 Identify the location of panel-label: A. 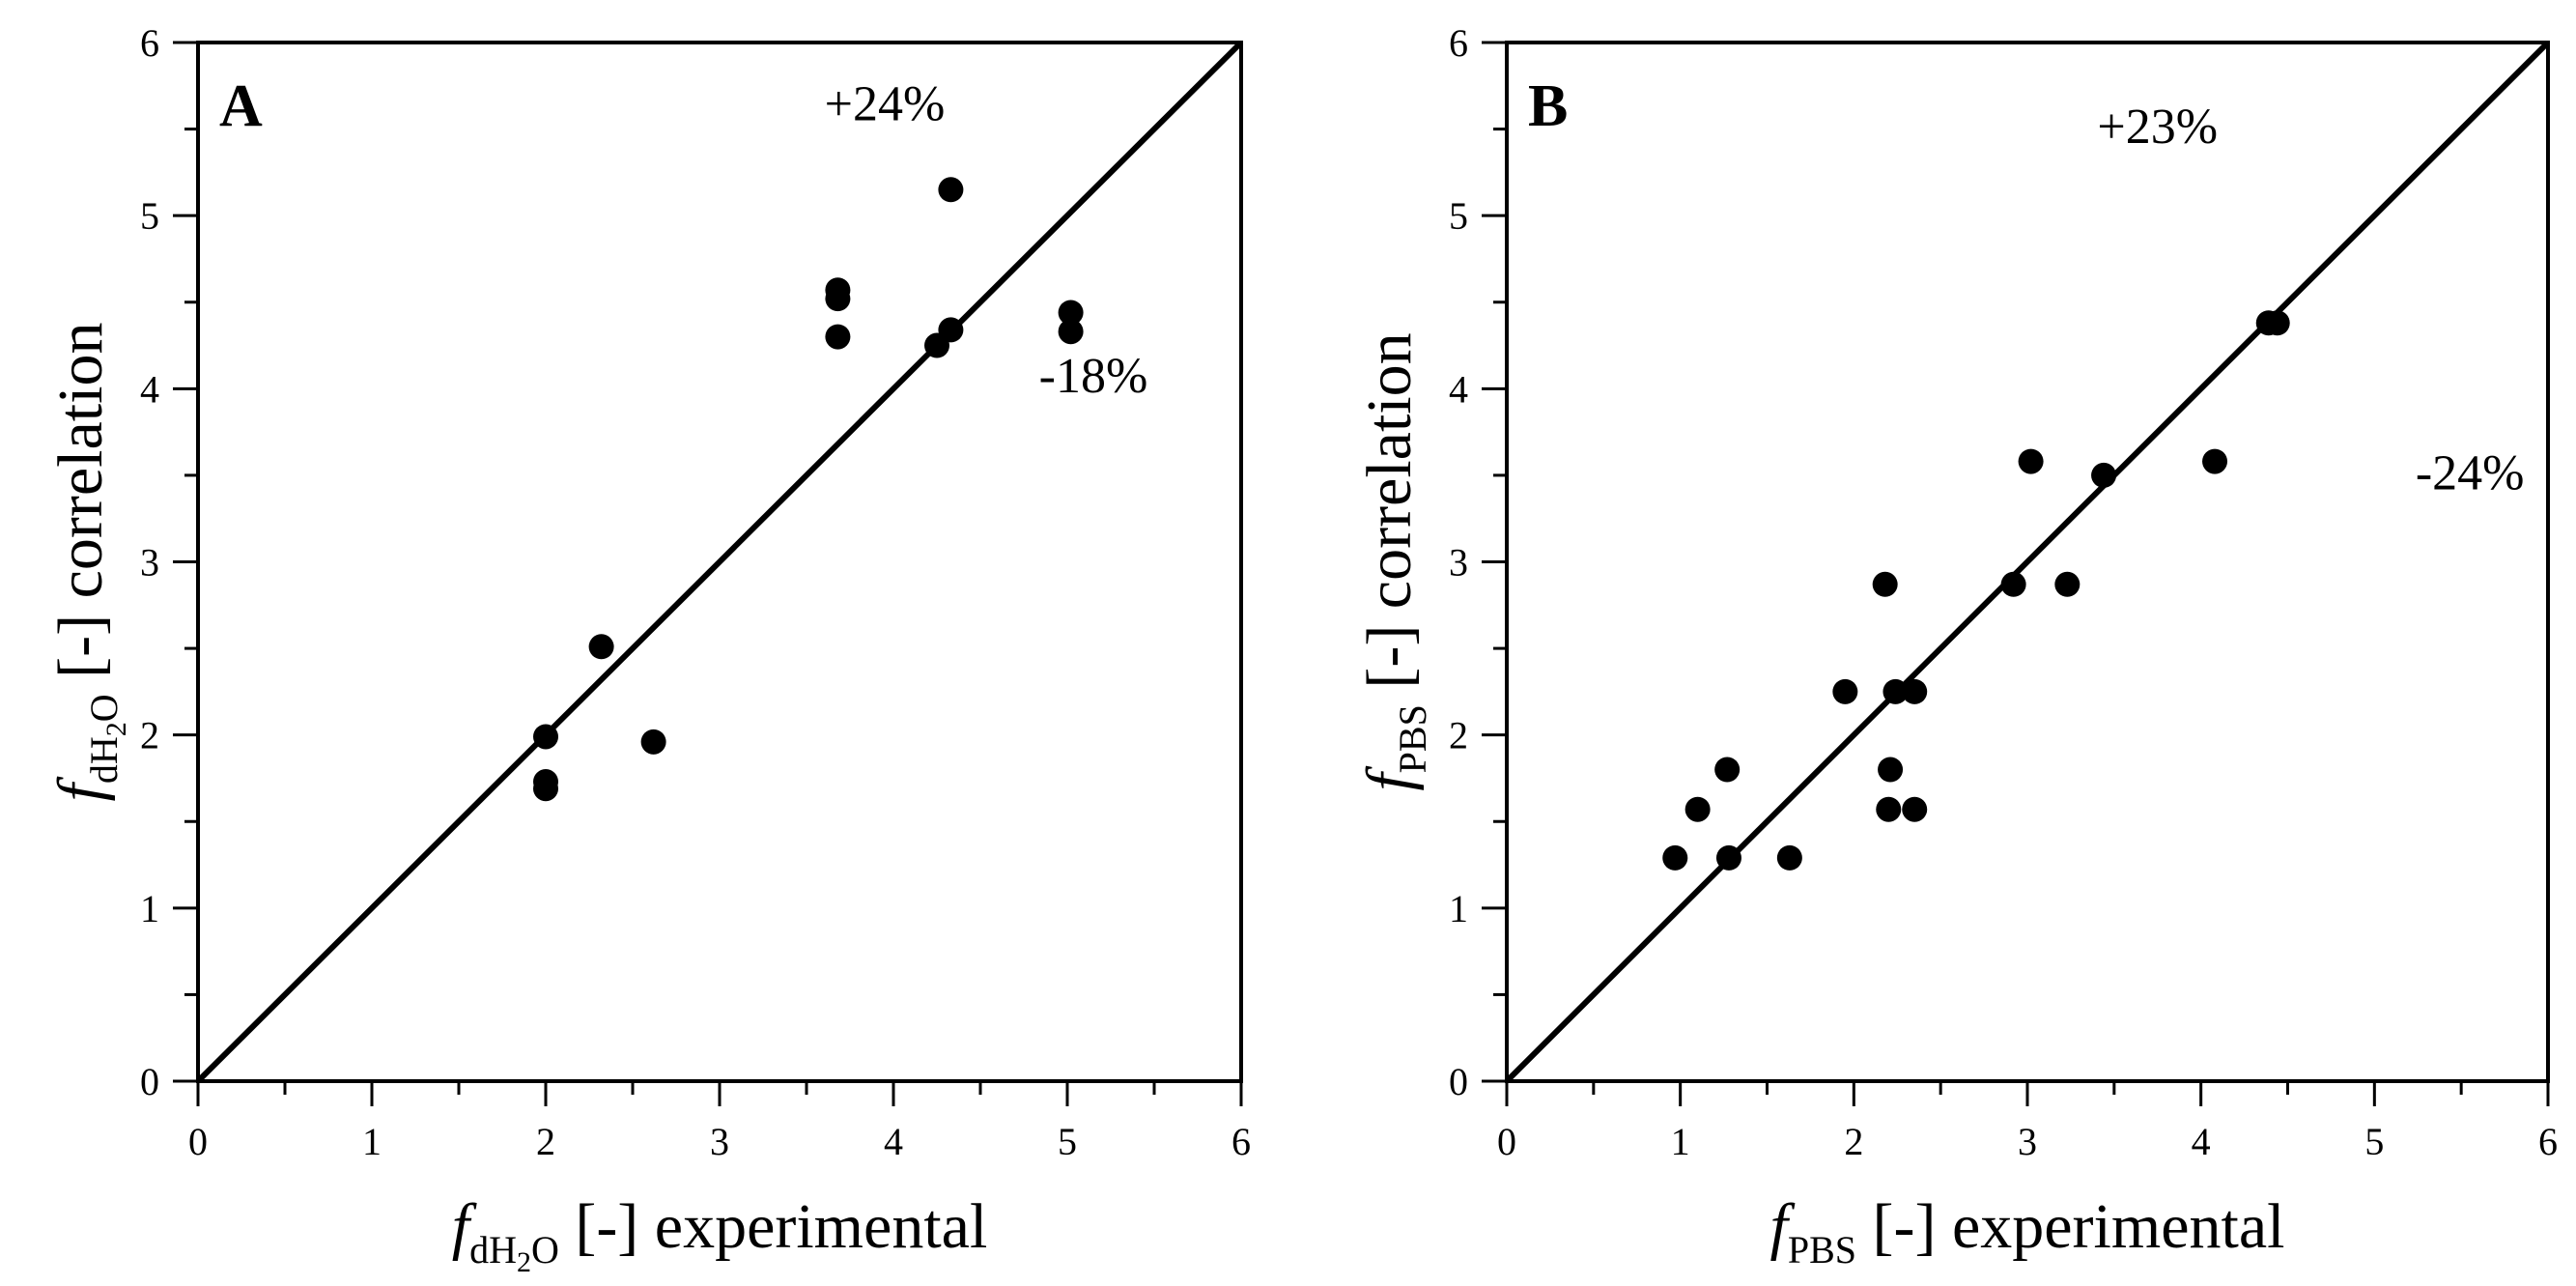
(241, 106).